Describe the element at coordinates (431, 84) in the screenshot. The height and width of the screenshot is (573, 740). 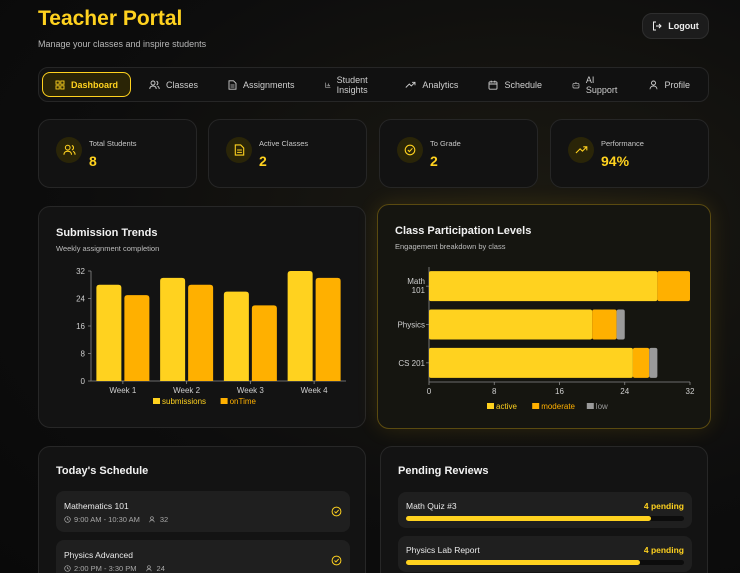
I see `tab-analytics: Analytics` at that location.